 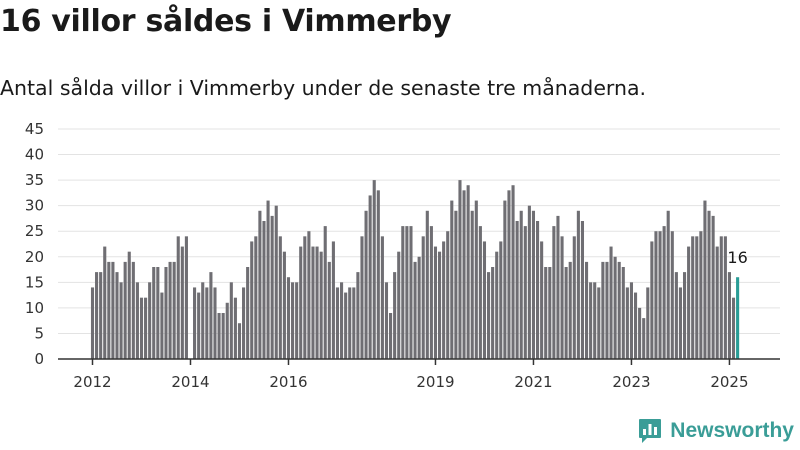 I want to click on x-tick-label: 2021, so click(x=533, y=382).